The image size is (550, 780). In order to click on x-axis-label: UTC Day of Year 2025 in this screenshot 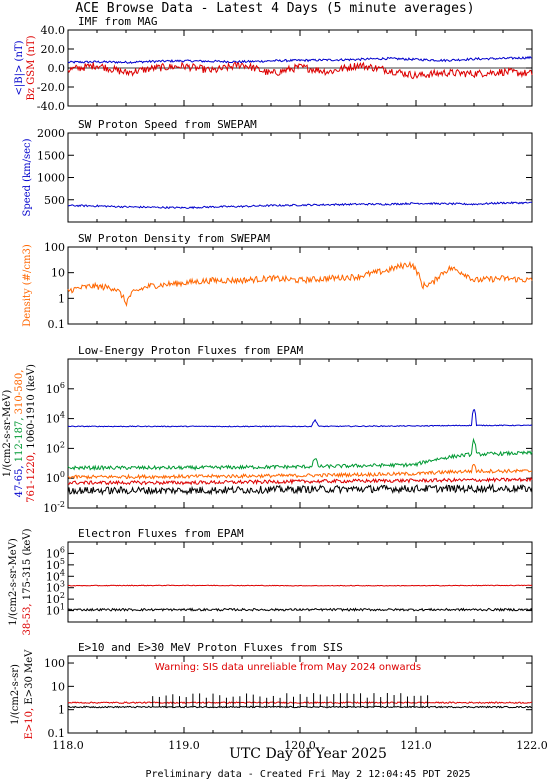, I will do `click(308, 754)`.